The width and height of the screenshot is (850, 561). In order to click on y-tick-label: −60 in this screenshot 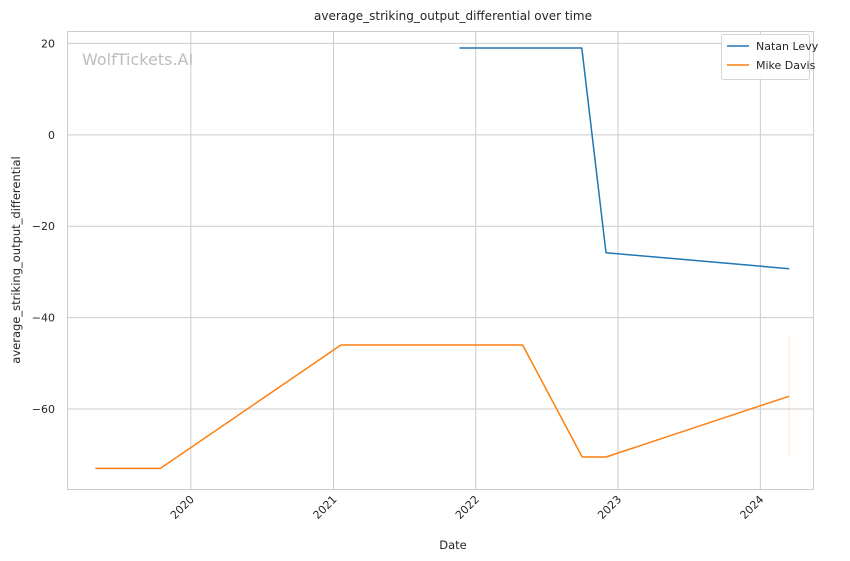, I will do `click(43, 409)`.